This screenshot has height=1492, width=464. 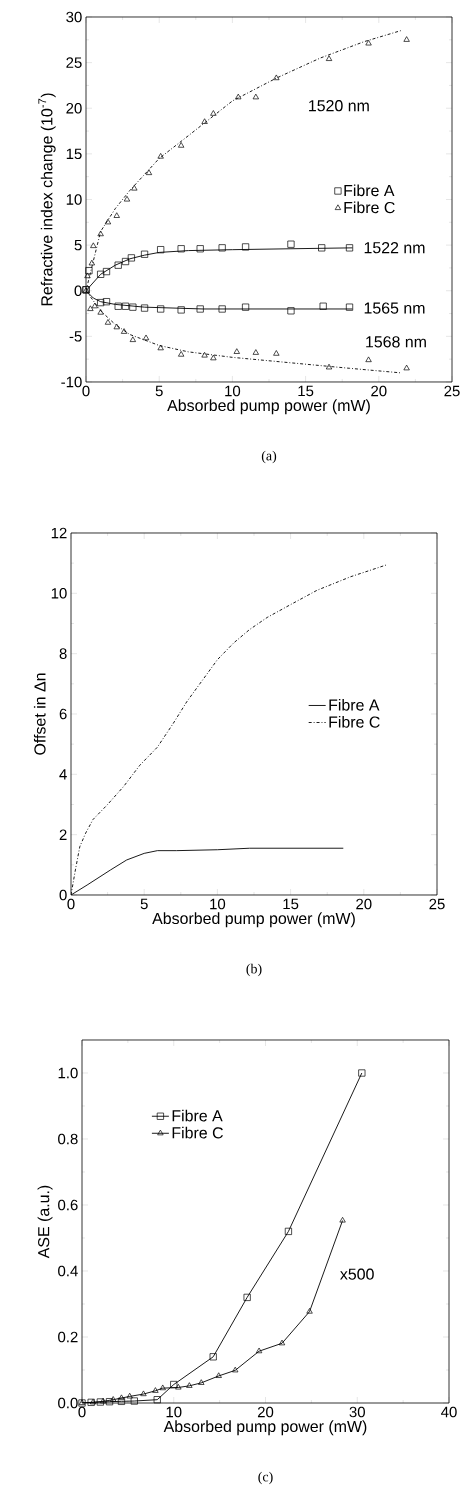 What do you see at coordinates (39, 714) in the screenshot?
I see `y-axis-title: Offset in Δn` at bounding box center [39, 714].